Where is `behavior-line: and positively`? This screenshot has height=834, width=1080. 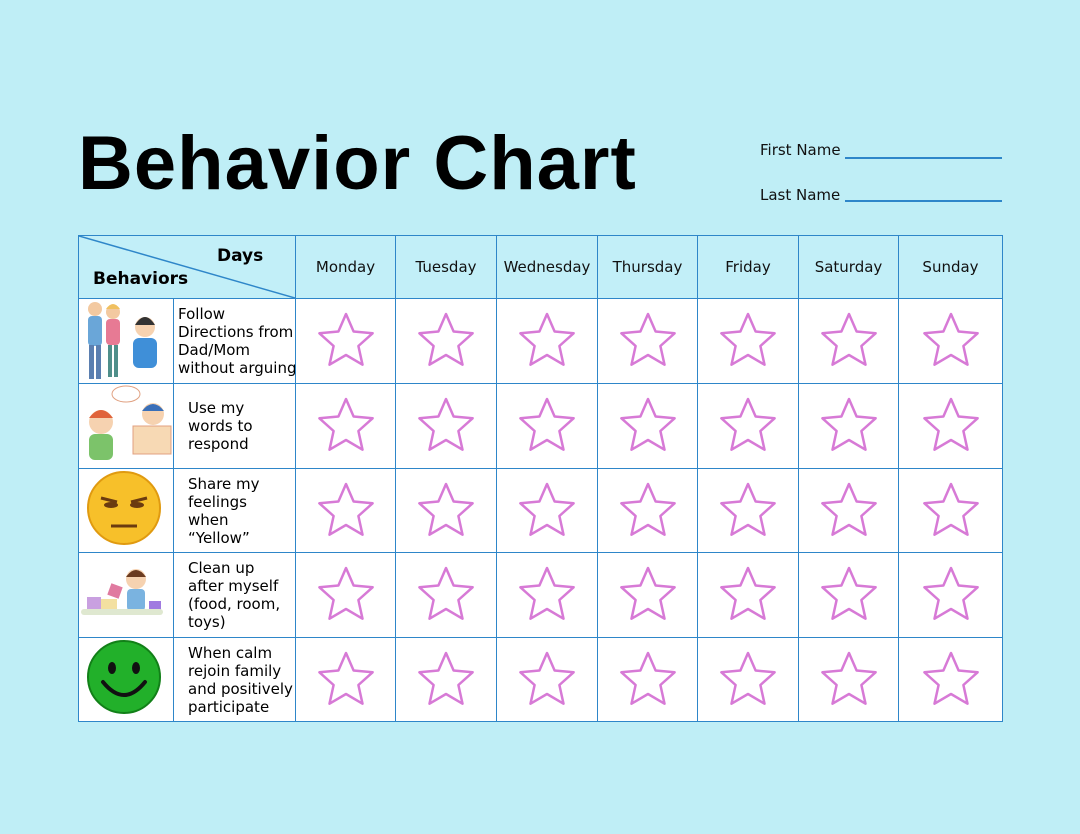 behavior-line: and positively is located at coordinates (240, 688).